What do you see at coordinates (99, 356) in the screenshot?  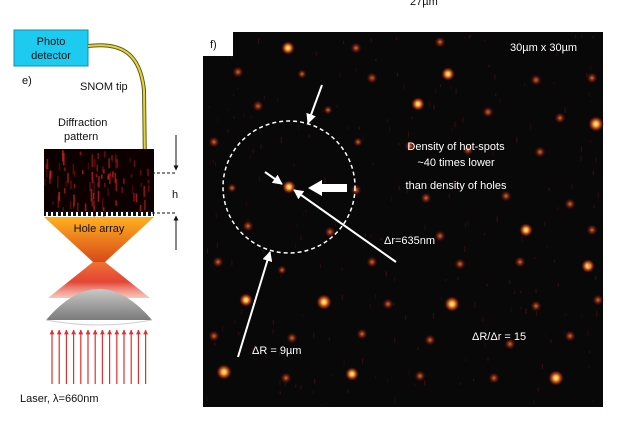 I see `laser-arrows` at bounding box center [99, 356].